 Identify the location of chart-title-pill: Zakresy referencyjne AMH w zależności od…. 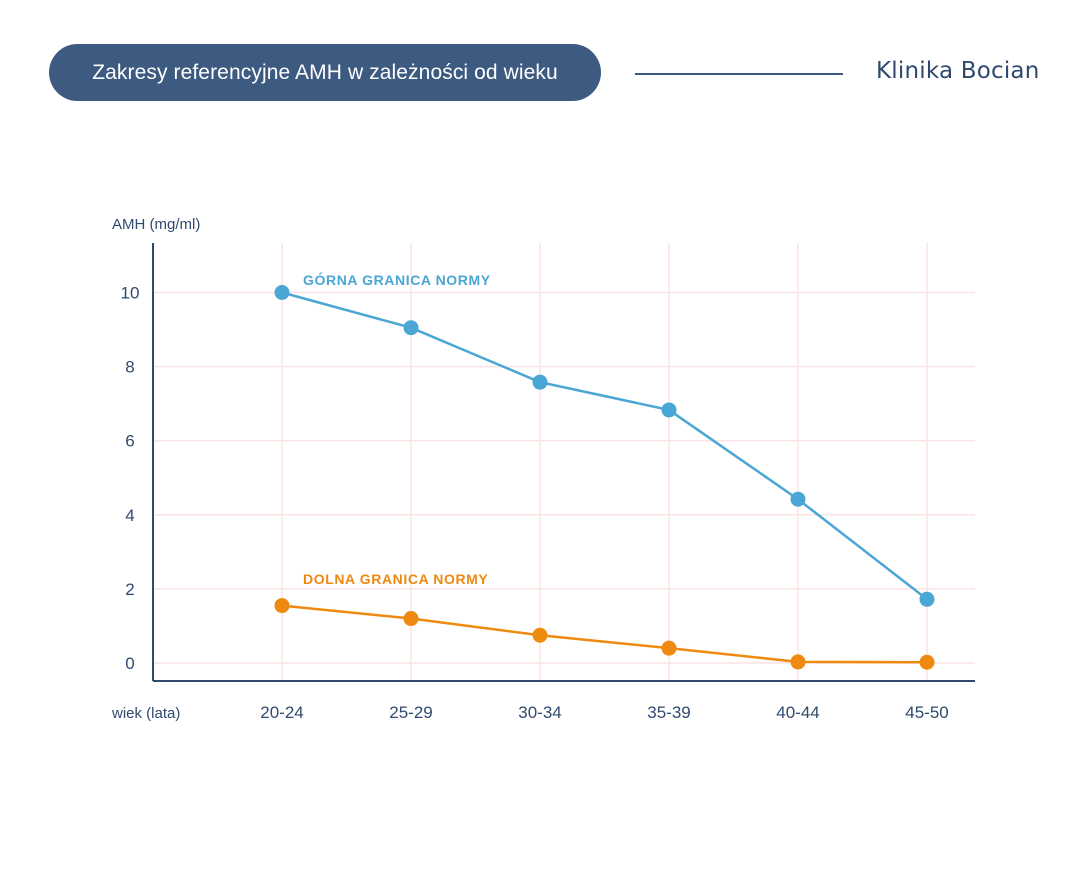
(325, 72).